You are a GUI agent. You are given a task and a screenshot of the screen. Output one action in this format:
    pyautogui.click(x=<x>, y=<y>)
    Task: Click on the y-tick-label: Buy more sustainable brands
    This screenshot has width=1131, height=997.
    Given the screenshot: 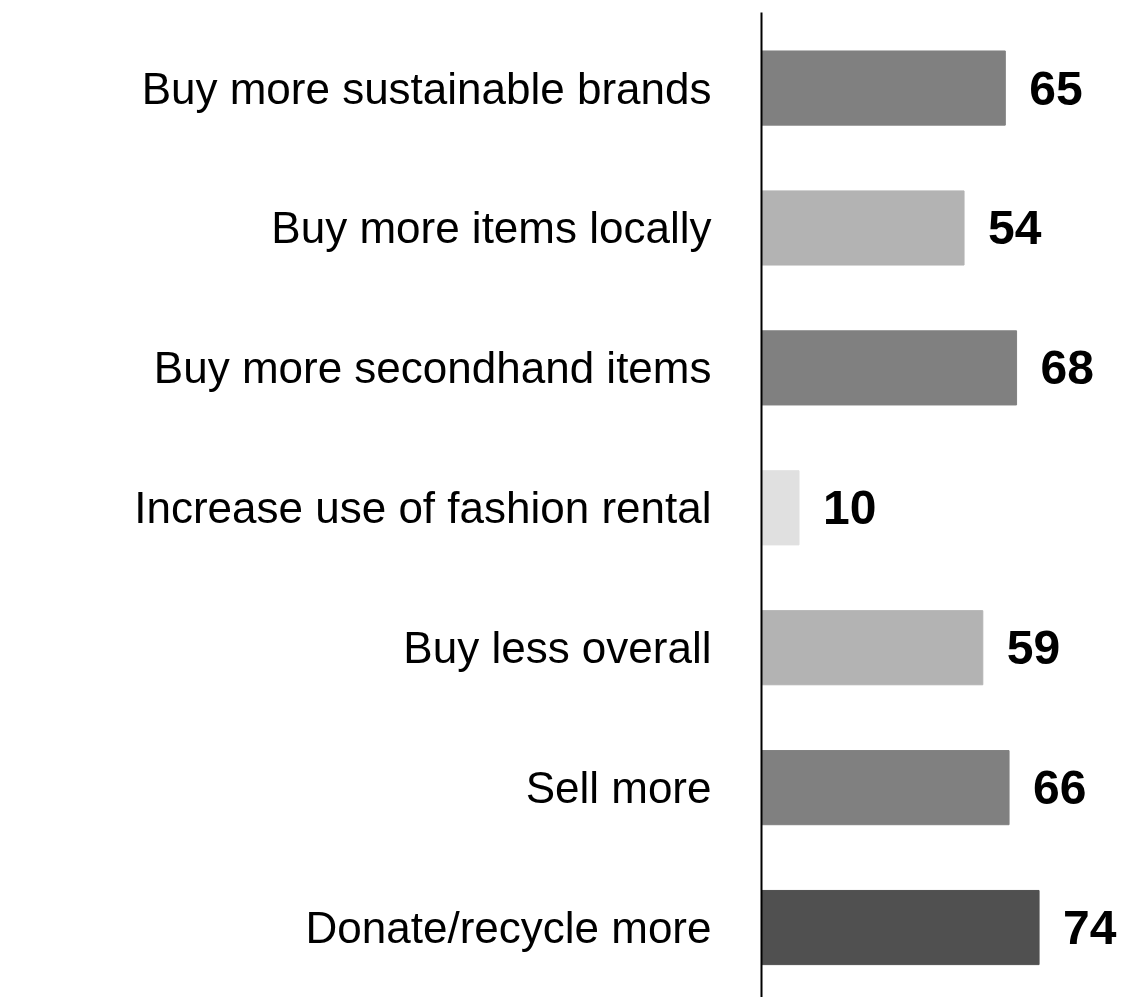 What is the action you would take?
    pyautogui.click(x=426, y=88)
    